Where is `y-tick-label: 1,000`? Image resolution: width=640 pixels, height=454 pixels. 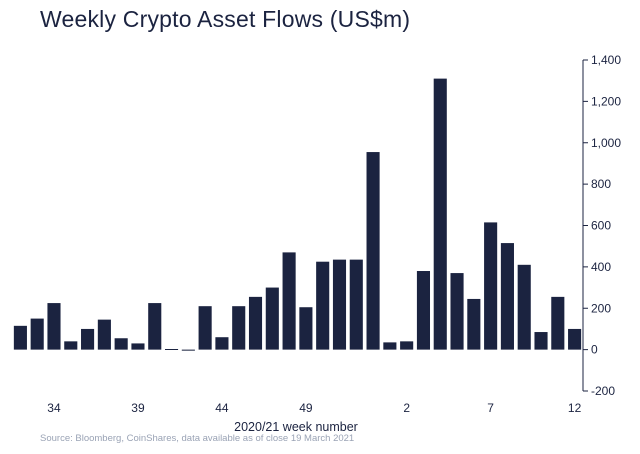 y-tick-label: 1,000 is located at coordinates (606, 143).